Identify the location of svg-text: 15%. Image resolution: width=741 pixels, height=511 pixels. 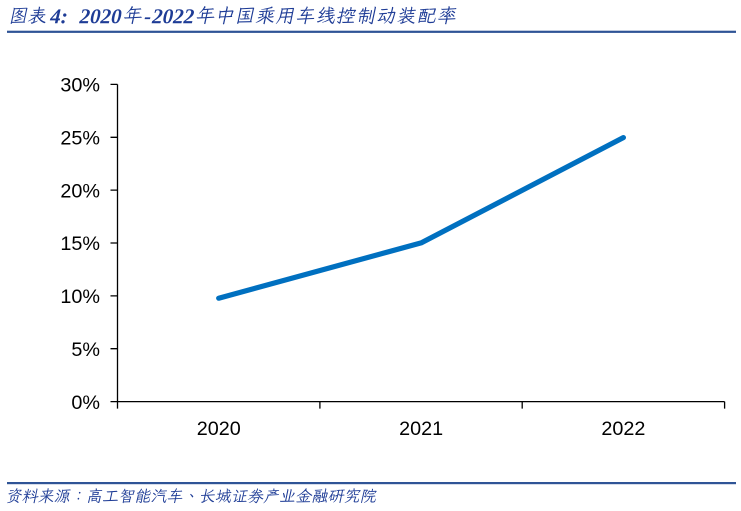
(80, 244).